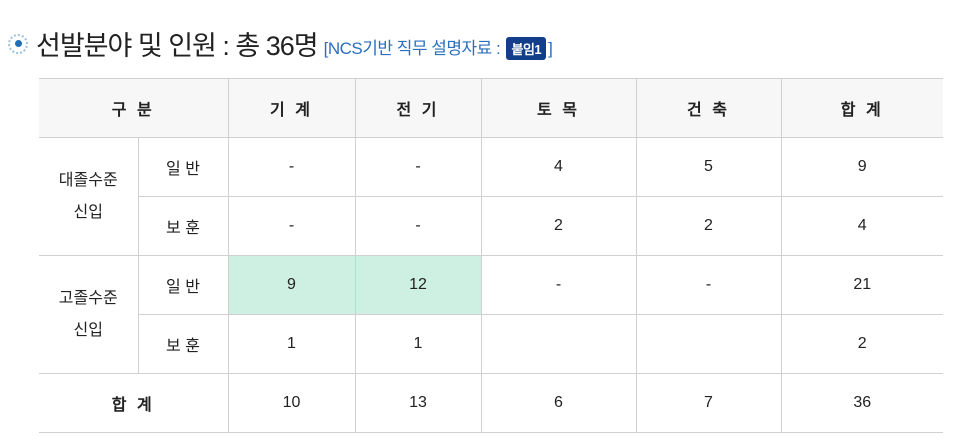 Image resolution: width=966 pixels, height=443 pixels. Describe the element at coordinates (134, 403) in the screenshot. I see `total-label: 합 계` at that location.